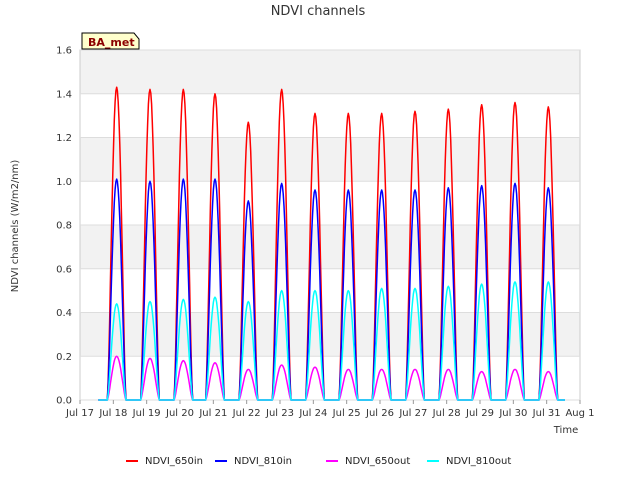 The image size is (640, 480). Describe the element at coordinates (79, 413) in the screenshot. I see `x-tick-label: Jul 17` at that location.